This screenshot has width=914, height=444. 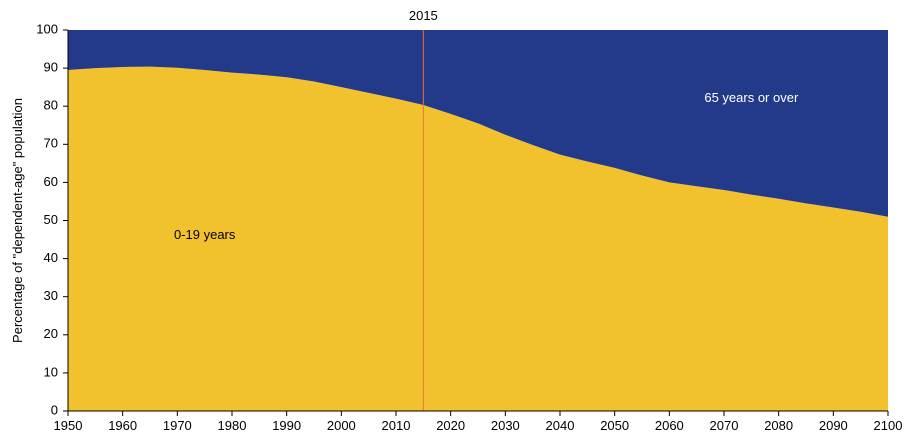 I want to click on x-tick-label: 2030, so click(x=505, y=425).